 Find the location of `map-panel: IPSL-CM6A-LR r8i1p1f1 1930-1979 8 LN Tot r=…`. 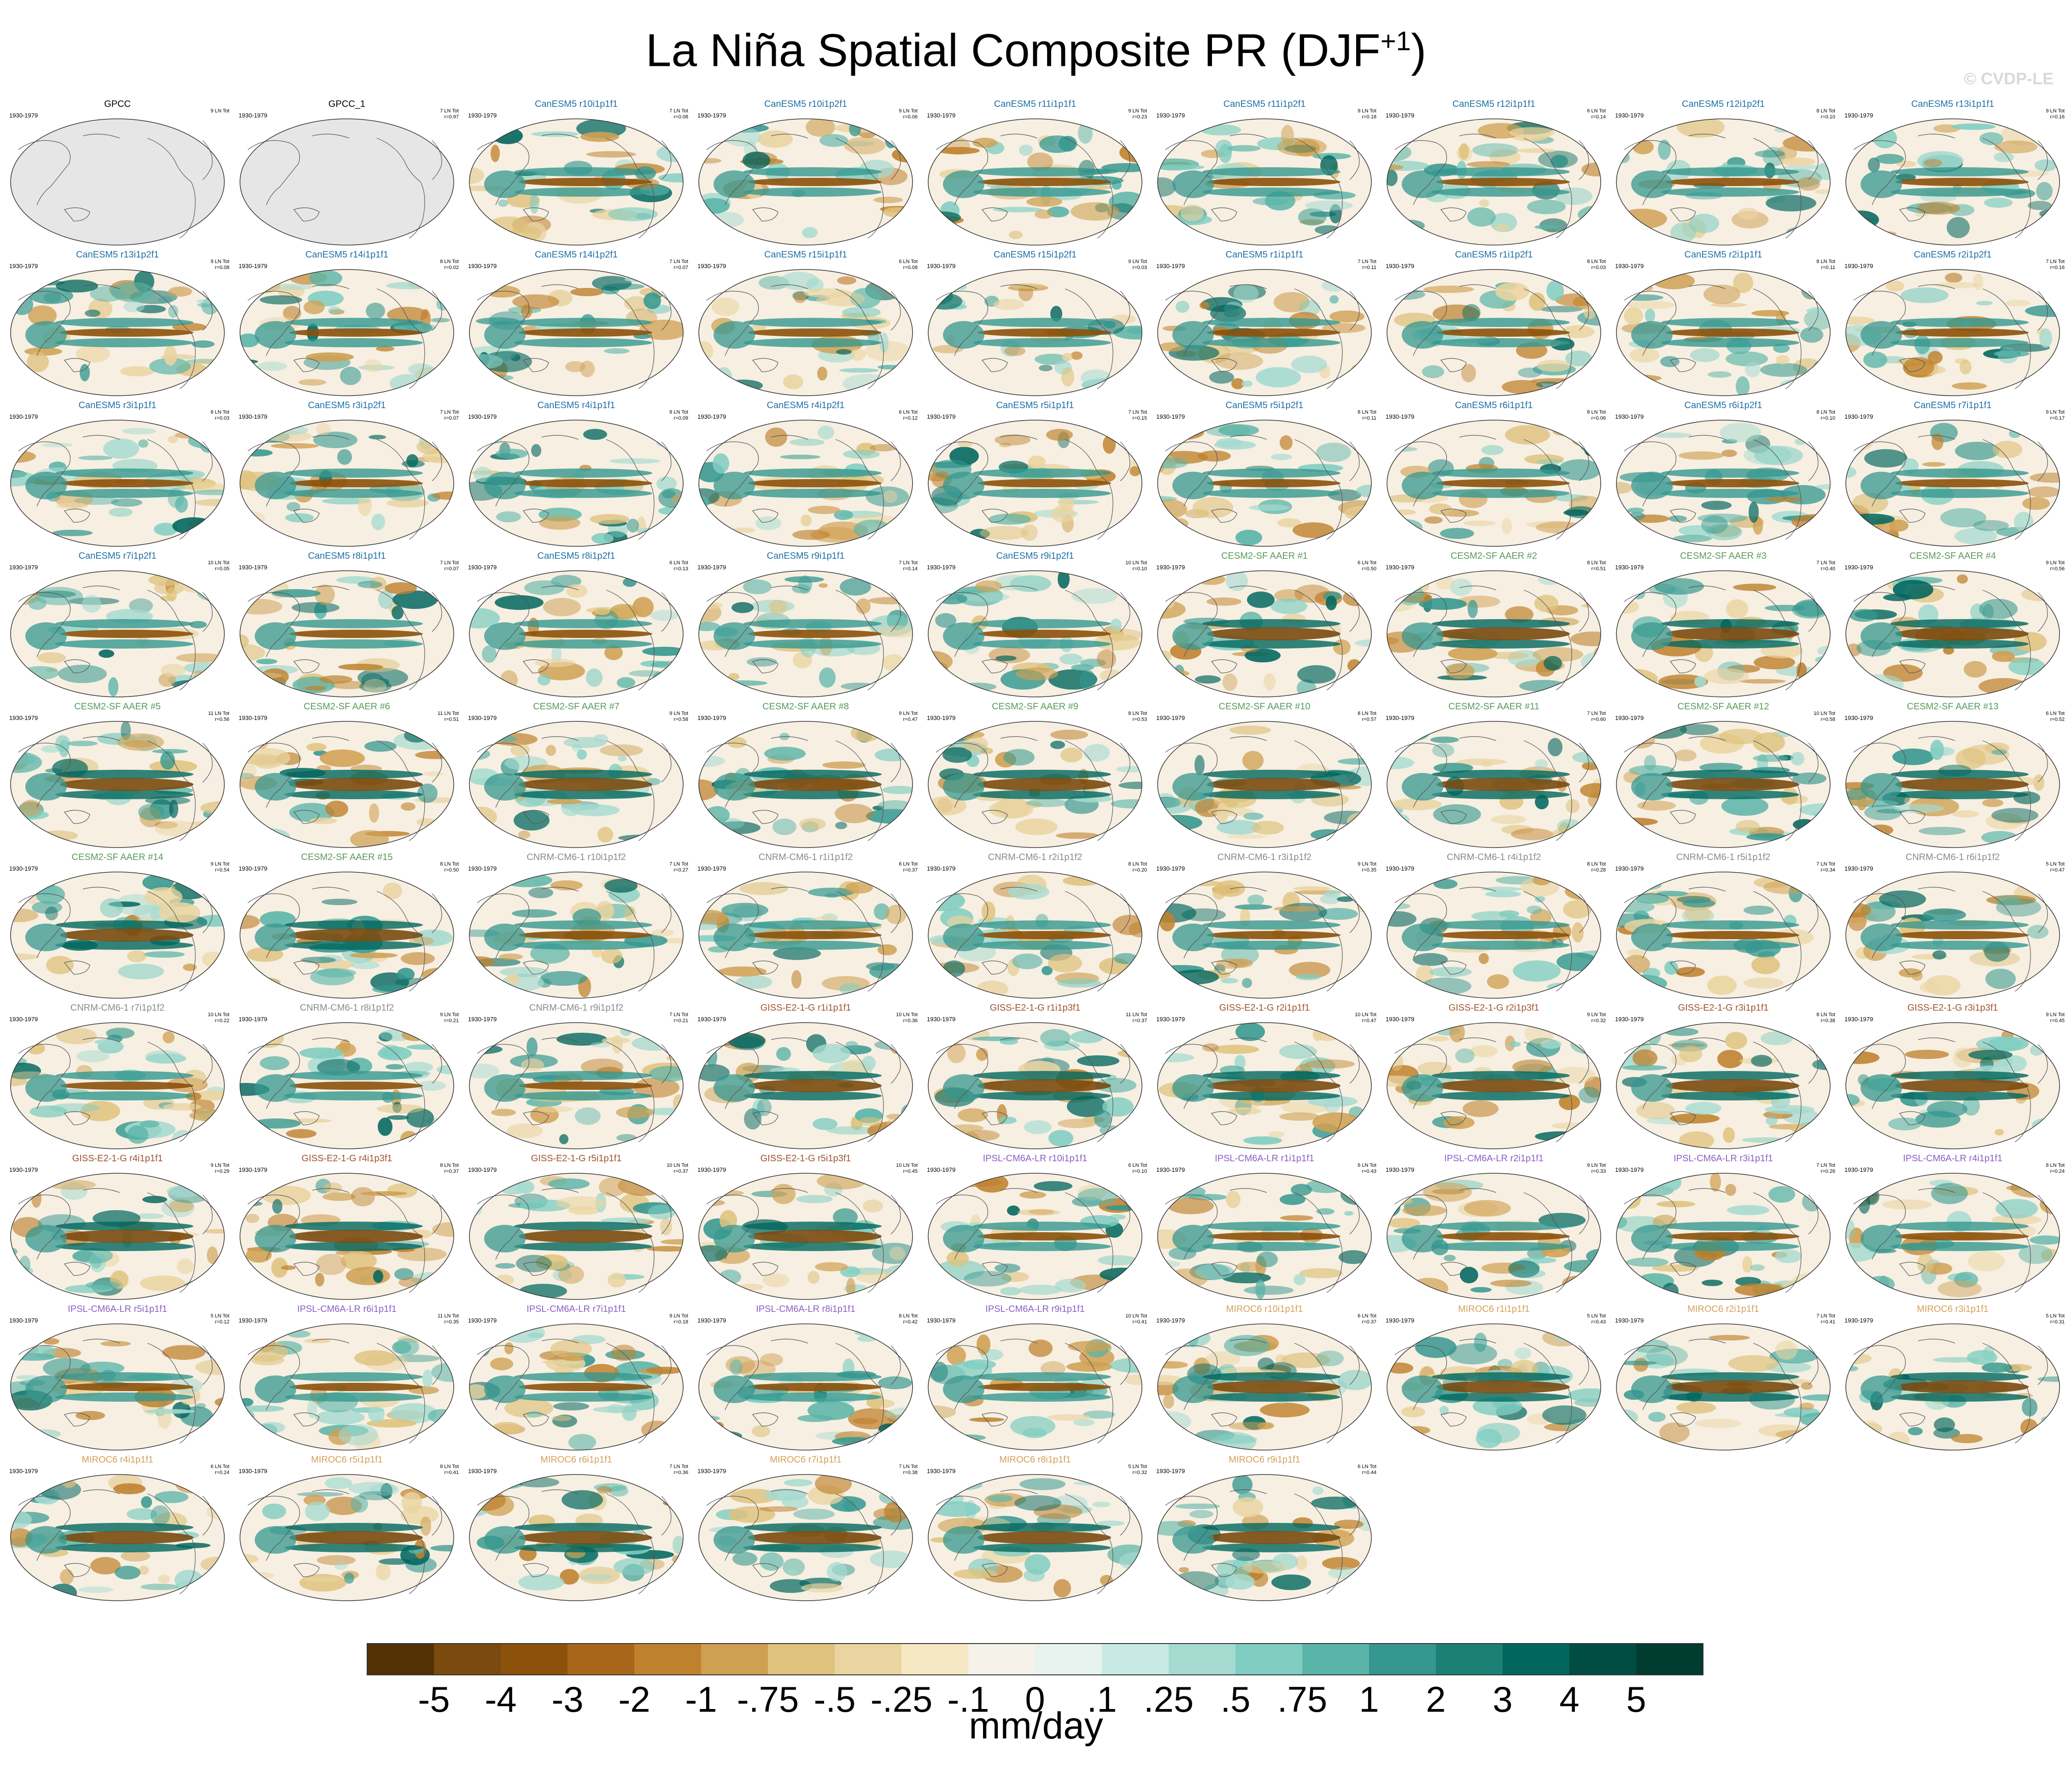

map-panel: IPSL-CM6A-LR r8i1p1f1 1930-1979 8 LN Tot r=… is located at coordinates (806, 1379).